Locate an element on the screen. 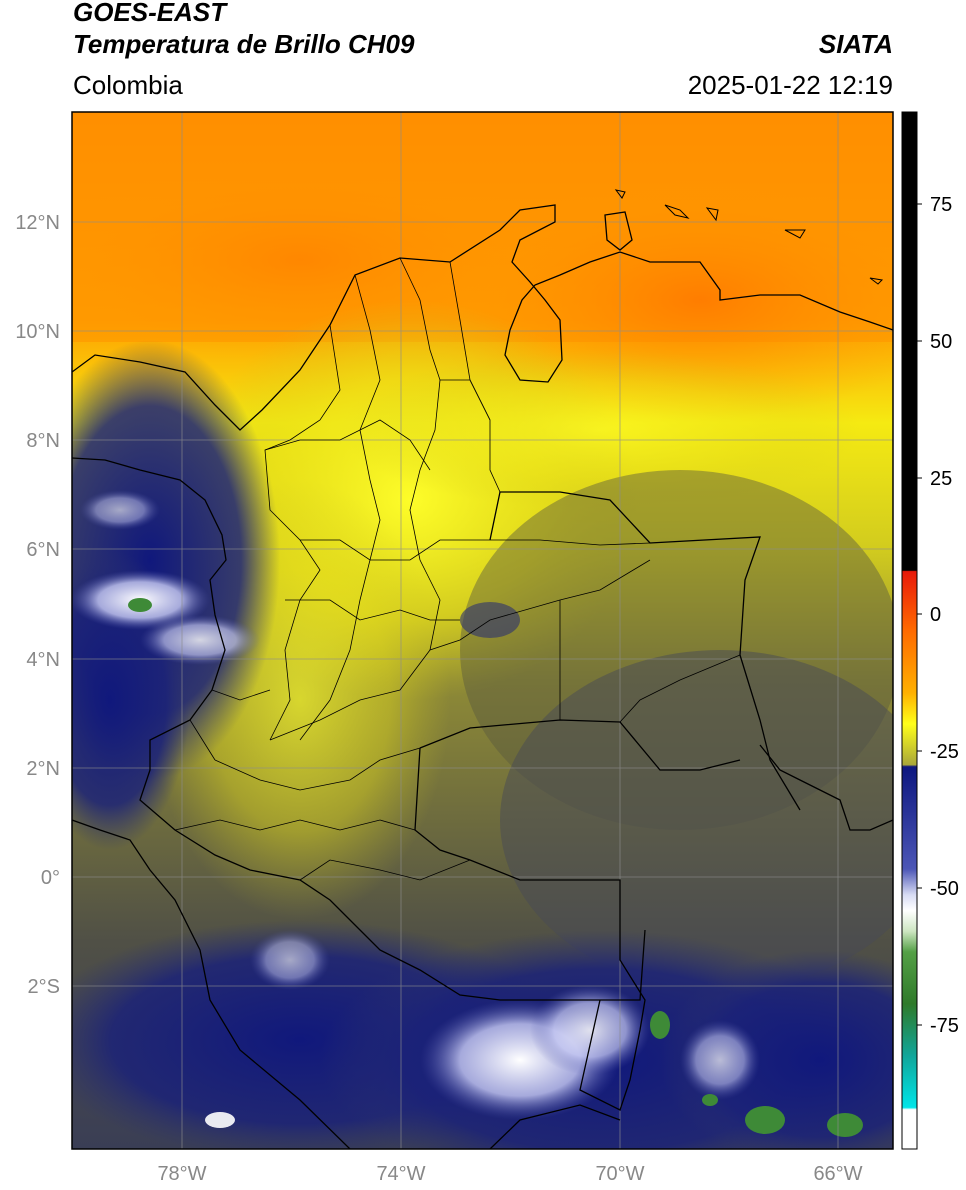 This screenshot has height=1190, width=966. lon-label: 78°W is located at coordinates (181, 1174).